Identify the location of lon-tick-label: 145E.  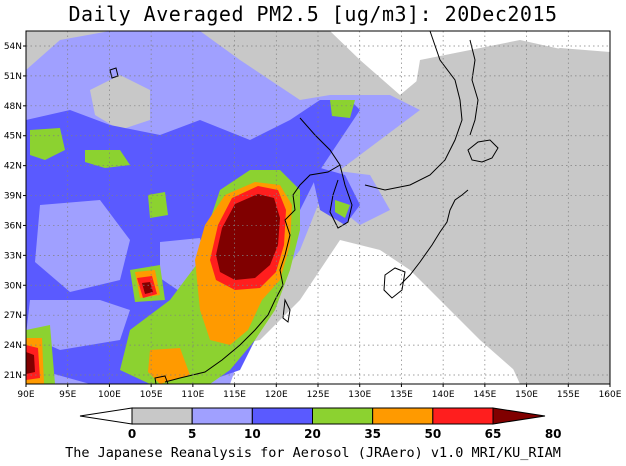
(484, 395).